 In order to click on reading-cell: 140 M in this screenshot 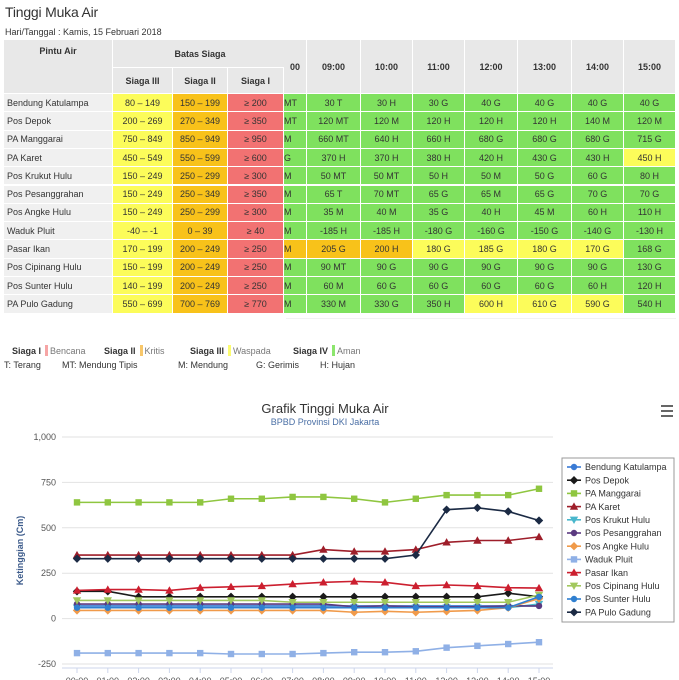, I will do `click(598, 121)`.